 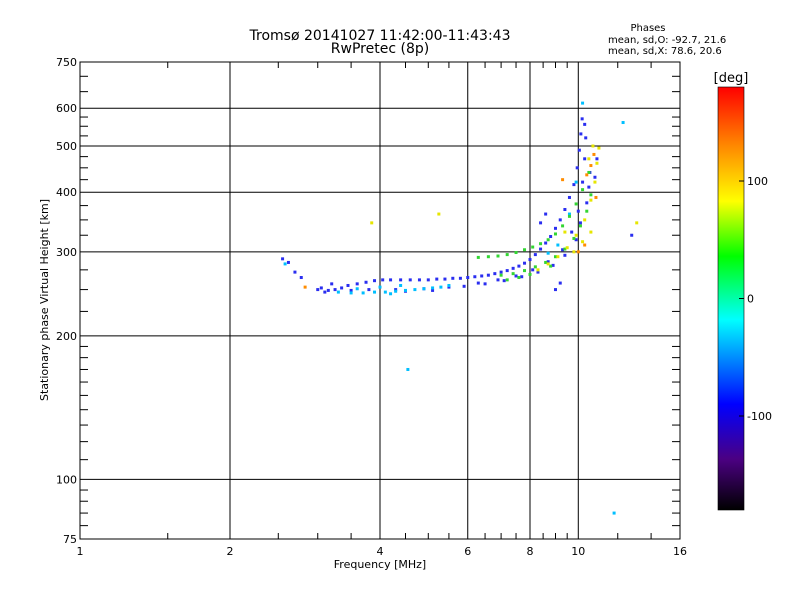 I want to click on y-tick-label: 300, so click(x=66, y=252).